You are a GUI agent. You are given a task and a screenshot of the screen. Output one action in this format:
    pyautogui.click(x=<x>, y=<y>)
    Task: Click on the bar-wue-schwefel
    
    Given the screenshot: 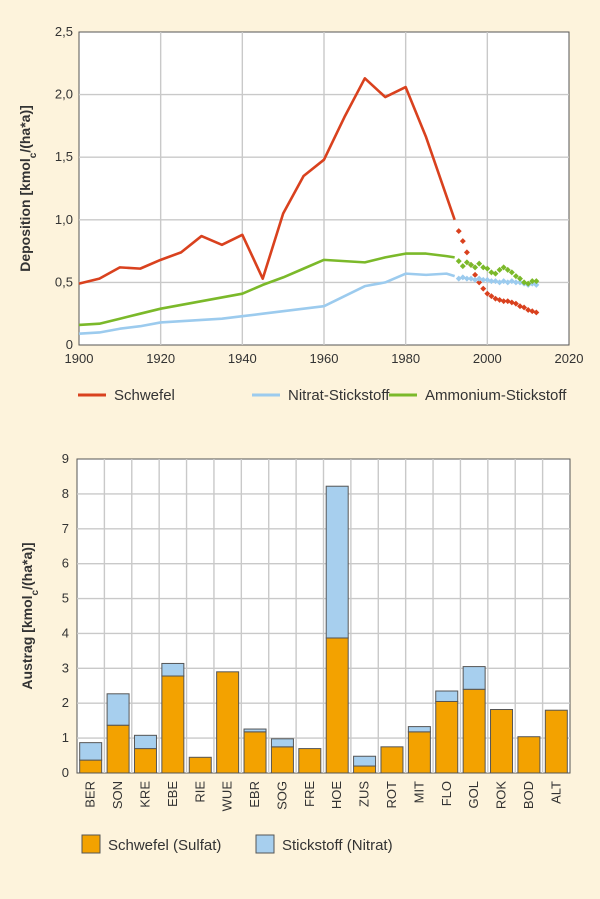 What is the action you would take?
    pyautogui.click(x=228, y=722)
    